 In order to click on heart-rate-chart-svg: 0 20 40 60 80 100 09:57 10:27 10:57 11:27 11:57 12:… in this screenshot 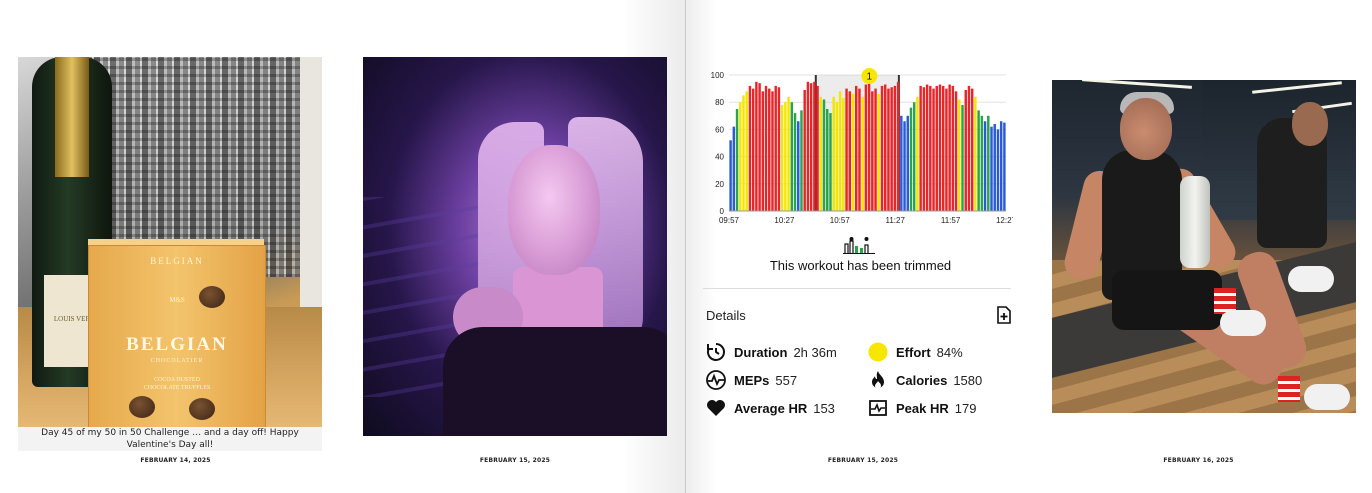, I will do `click(864, 146)`.